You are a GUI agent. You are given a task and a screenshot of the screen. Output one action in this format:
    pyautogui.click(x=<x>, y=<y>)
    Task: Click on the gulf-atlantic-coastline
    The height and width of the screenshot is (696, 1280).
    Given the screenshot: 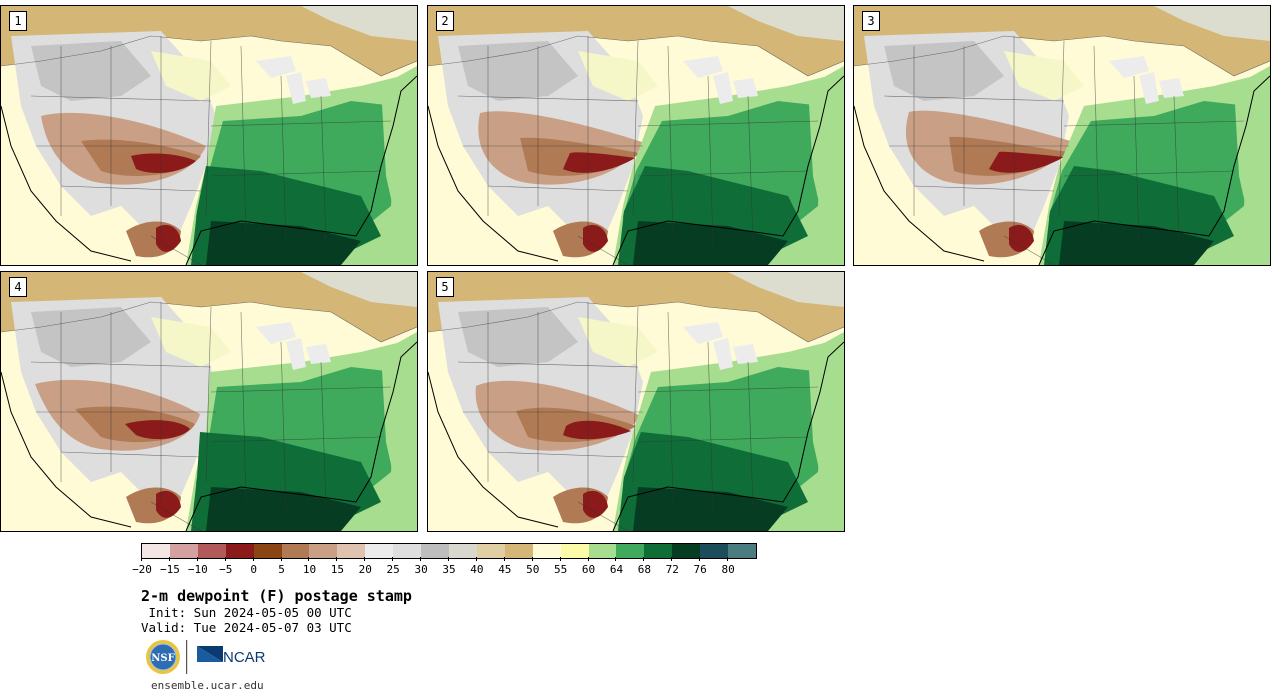 What is the action you would take?
    pyautogui.click(x=301, y=436)
    